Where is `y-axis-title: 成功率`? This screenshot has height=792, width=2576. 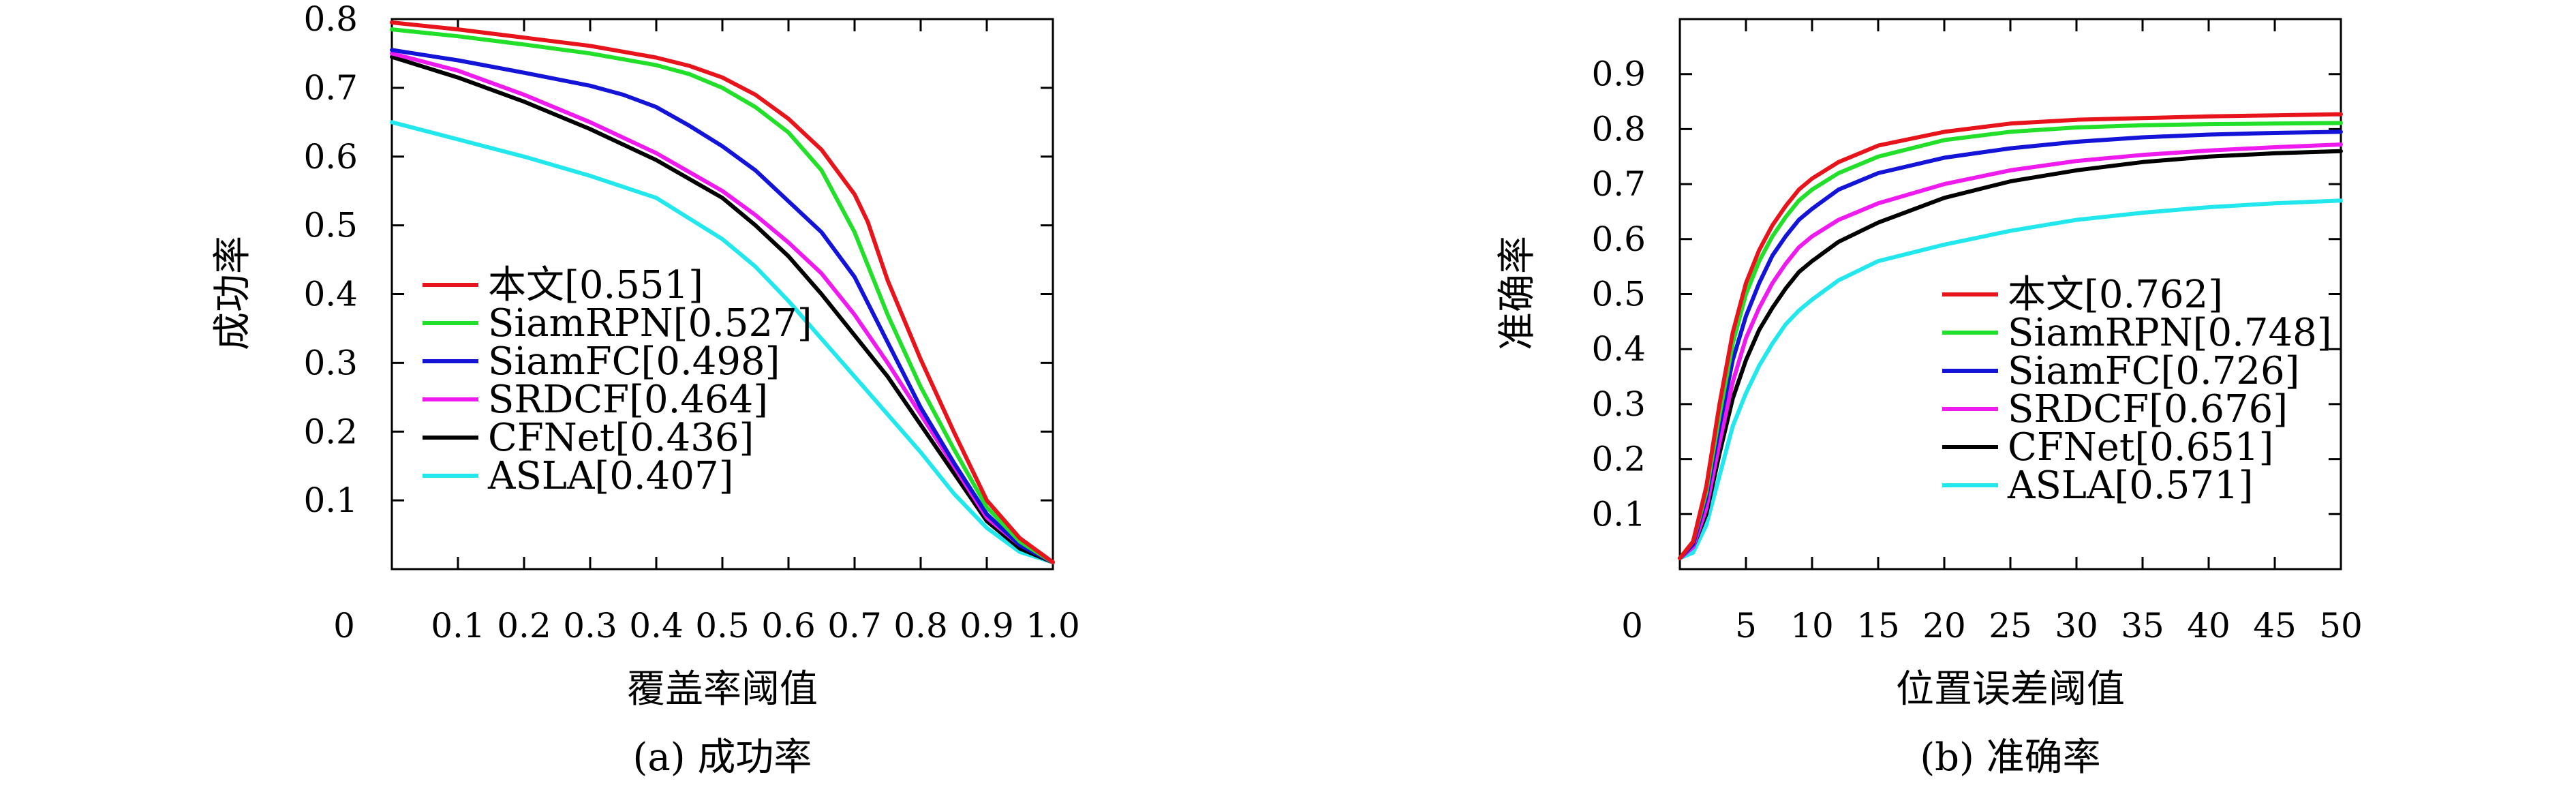
y-axis-title: 成功率 is located at coordinates (233, 293).